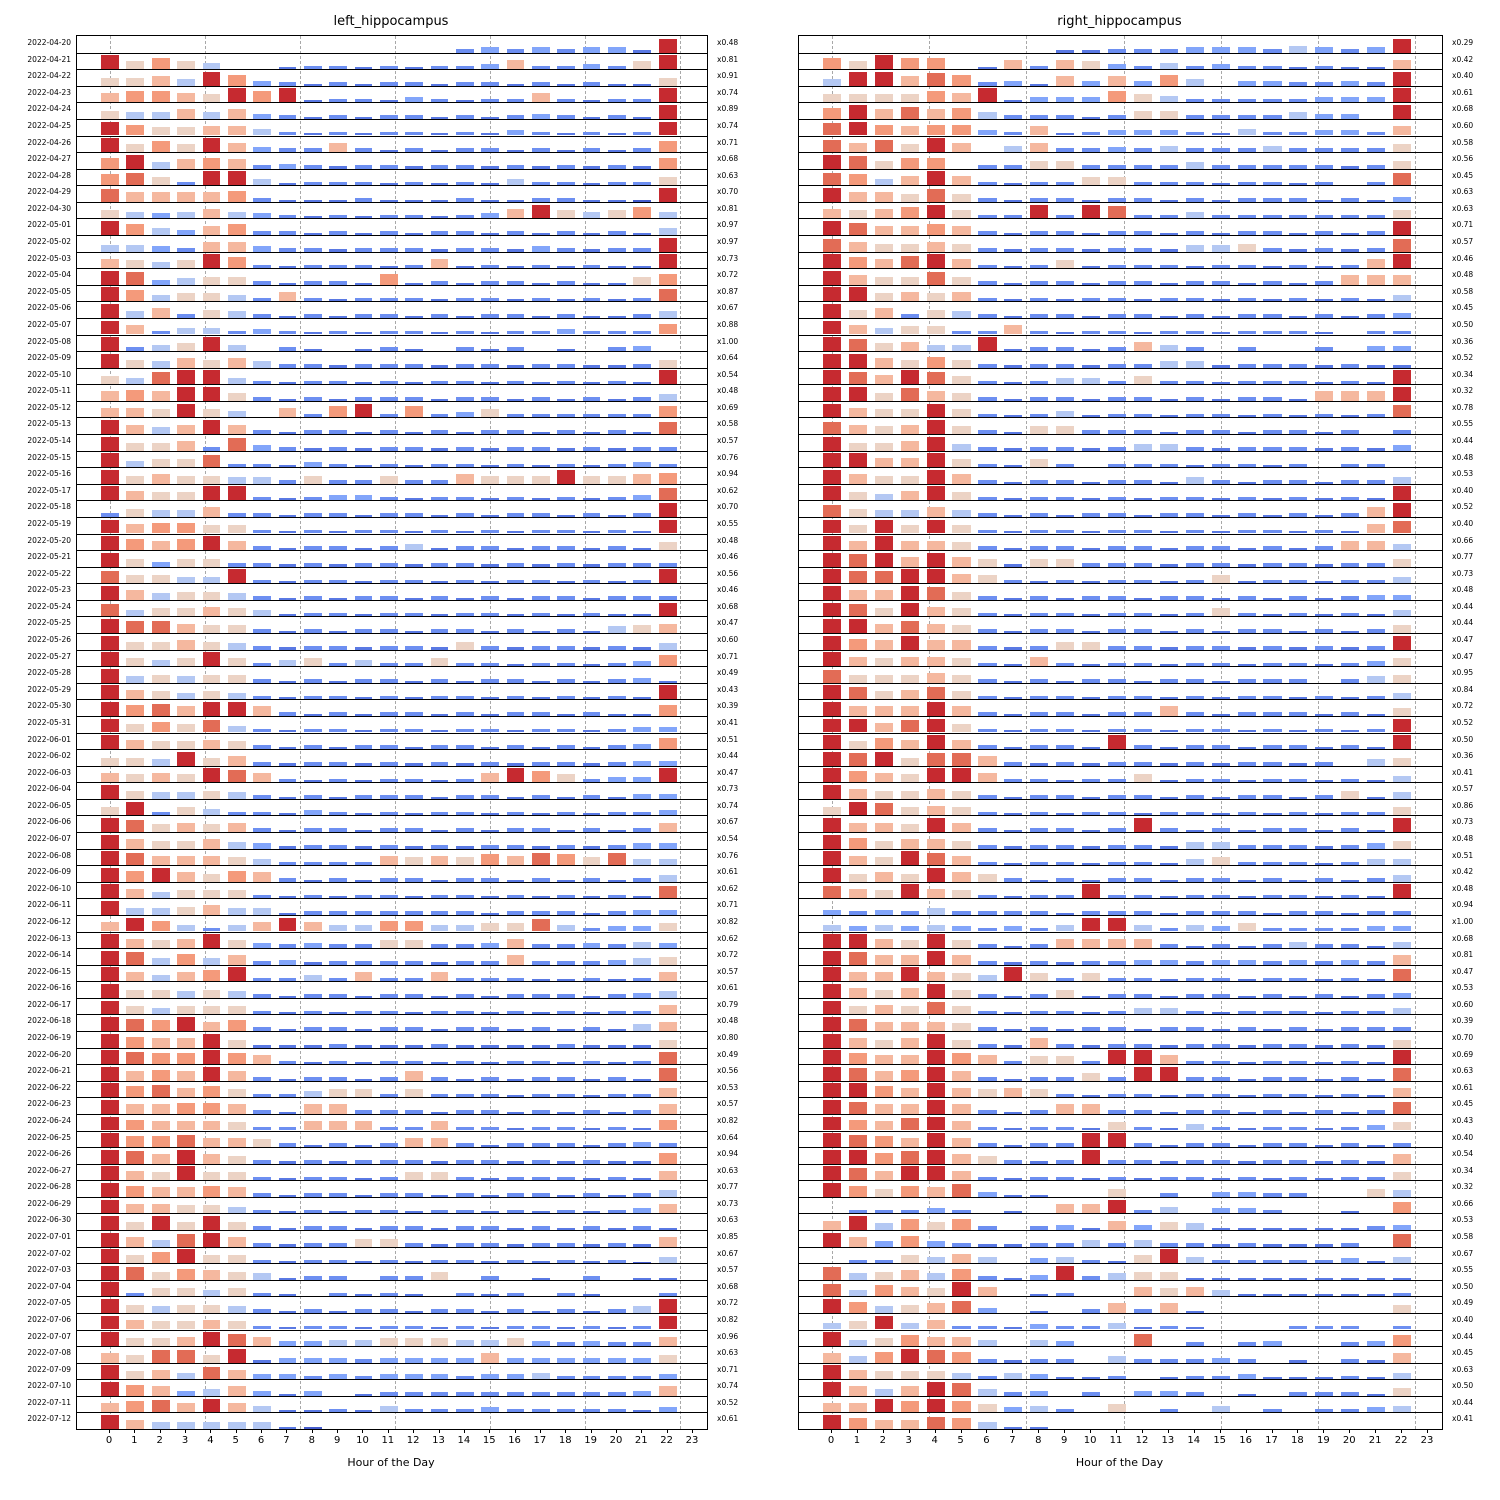  What do you see at coordinates (1463, 523) in the screenshot?
I see `scale-label: x0.40` at bounding box center [1463, 523].